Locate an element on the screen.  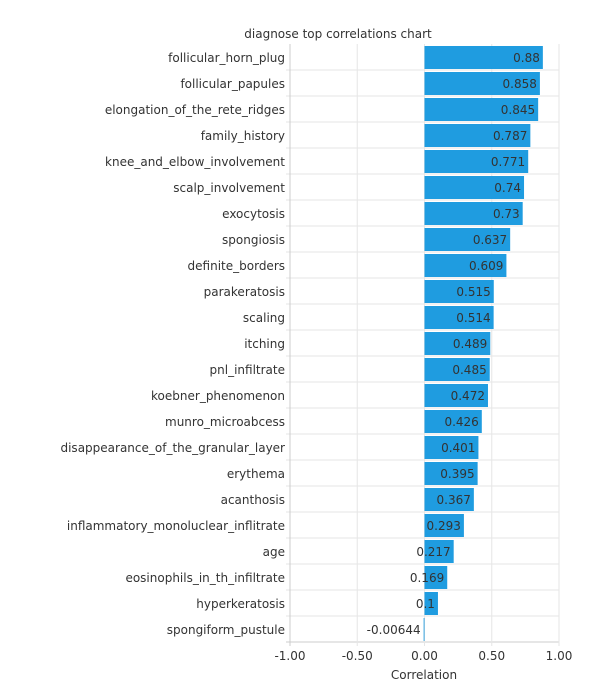
chart-title: diagnose top correlations chart is located at coordinates (338, 34).